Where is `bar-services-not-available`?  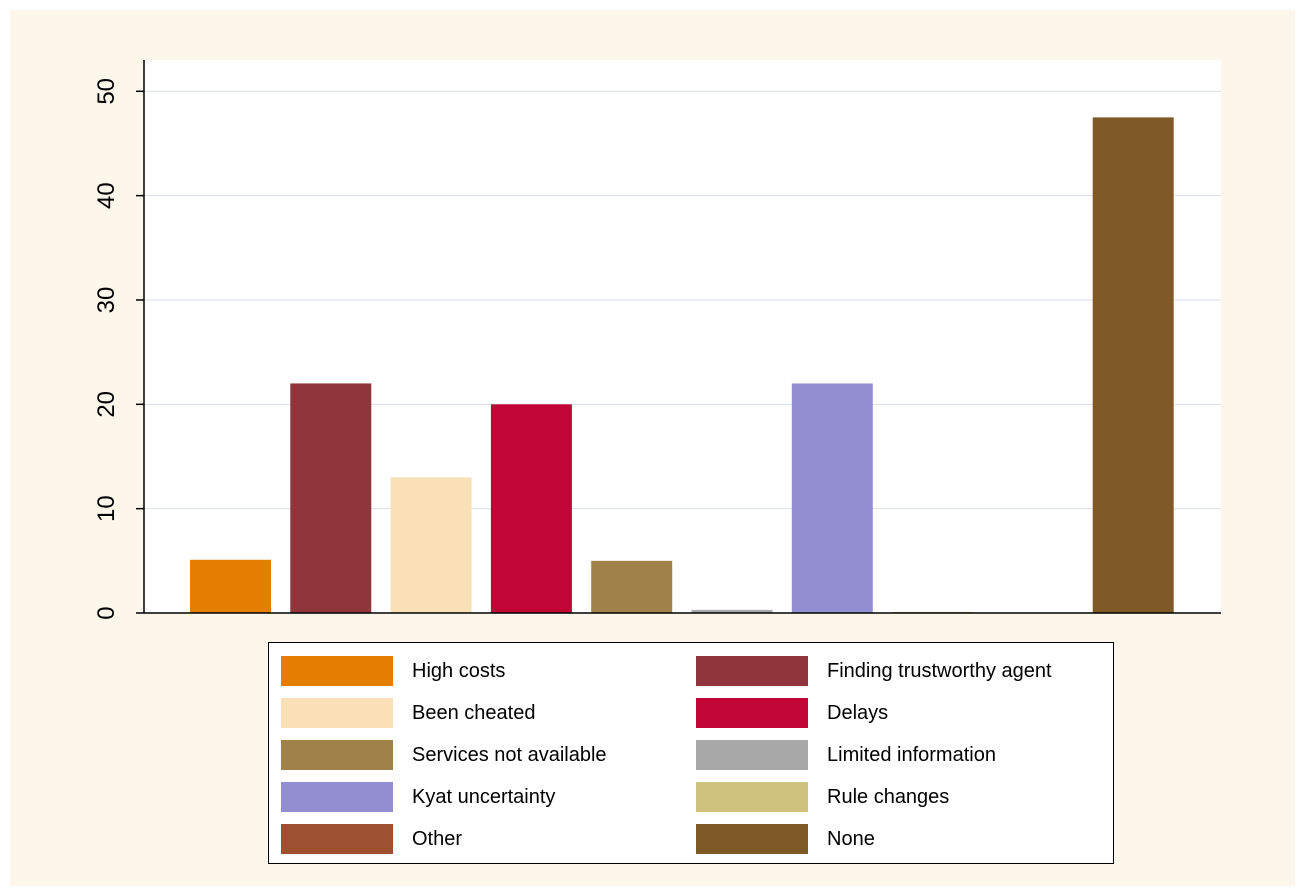
bar-services-not-available is located at coordinates (632, 586).